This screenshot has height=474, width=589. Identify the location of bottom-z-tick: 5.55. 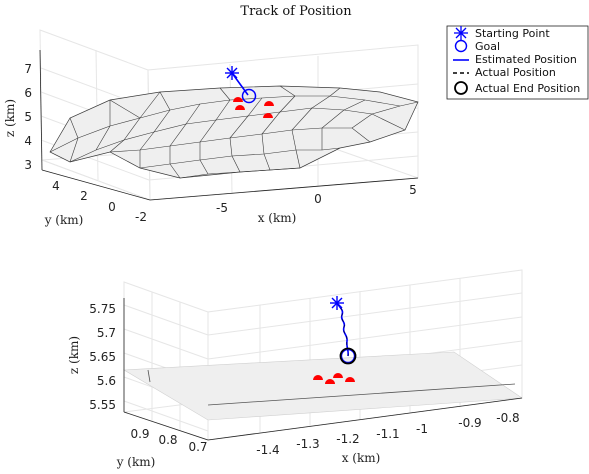
(102, 405).